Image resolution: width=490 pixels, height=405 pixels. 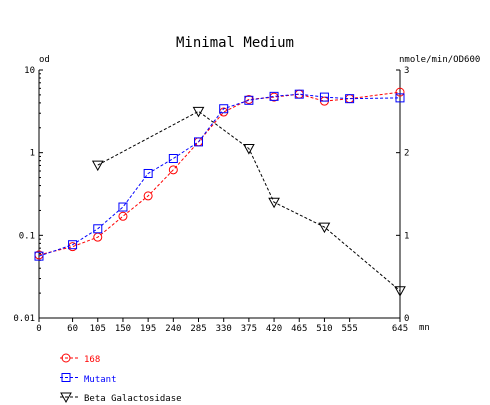 I want to click on x-tick-label: 645, so click(x=400, y=329).